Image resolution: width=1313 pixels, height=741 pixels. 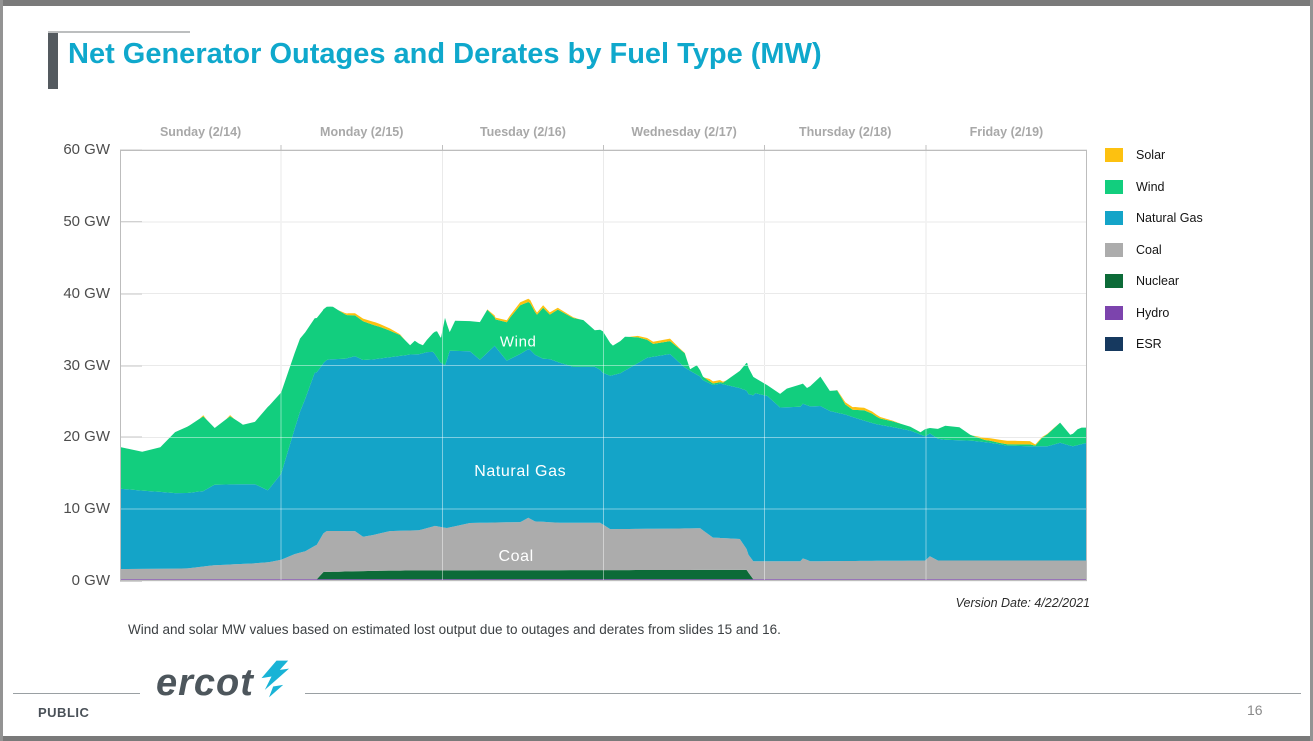 I want to click on page-number: 16, so click(x=1255, y=710).